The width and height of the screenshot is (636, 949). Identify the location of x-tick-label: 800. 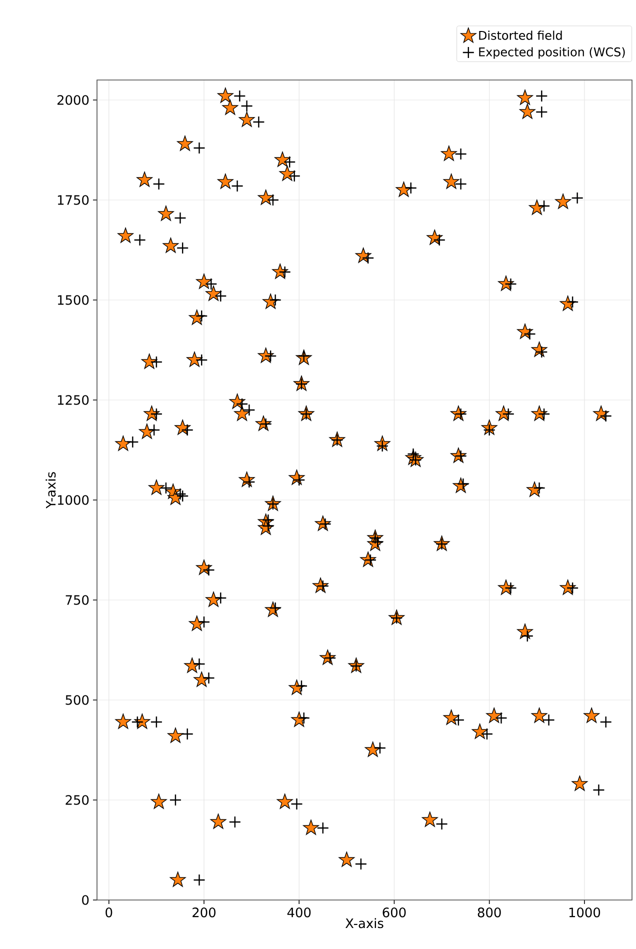
(489, 913).